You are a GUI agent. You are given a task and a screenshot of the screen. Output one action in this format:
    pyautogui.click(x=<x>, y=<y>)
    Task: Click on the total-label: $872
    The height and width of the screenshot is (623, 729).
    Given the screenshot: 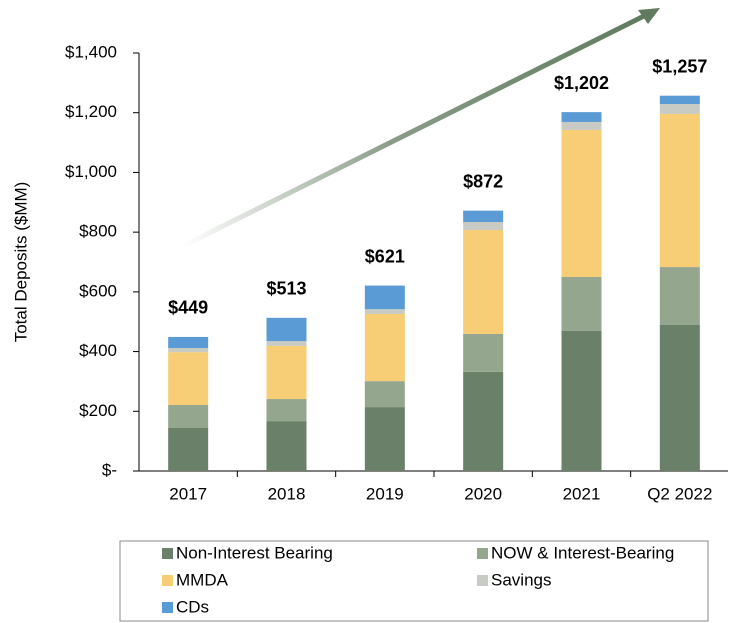 What is the action you would take?
    pyautogui.click(x=483, y=181)
    